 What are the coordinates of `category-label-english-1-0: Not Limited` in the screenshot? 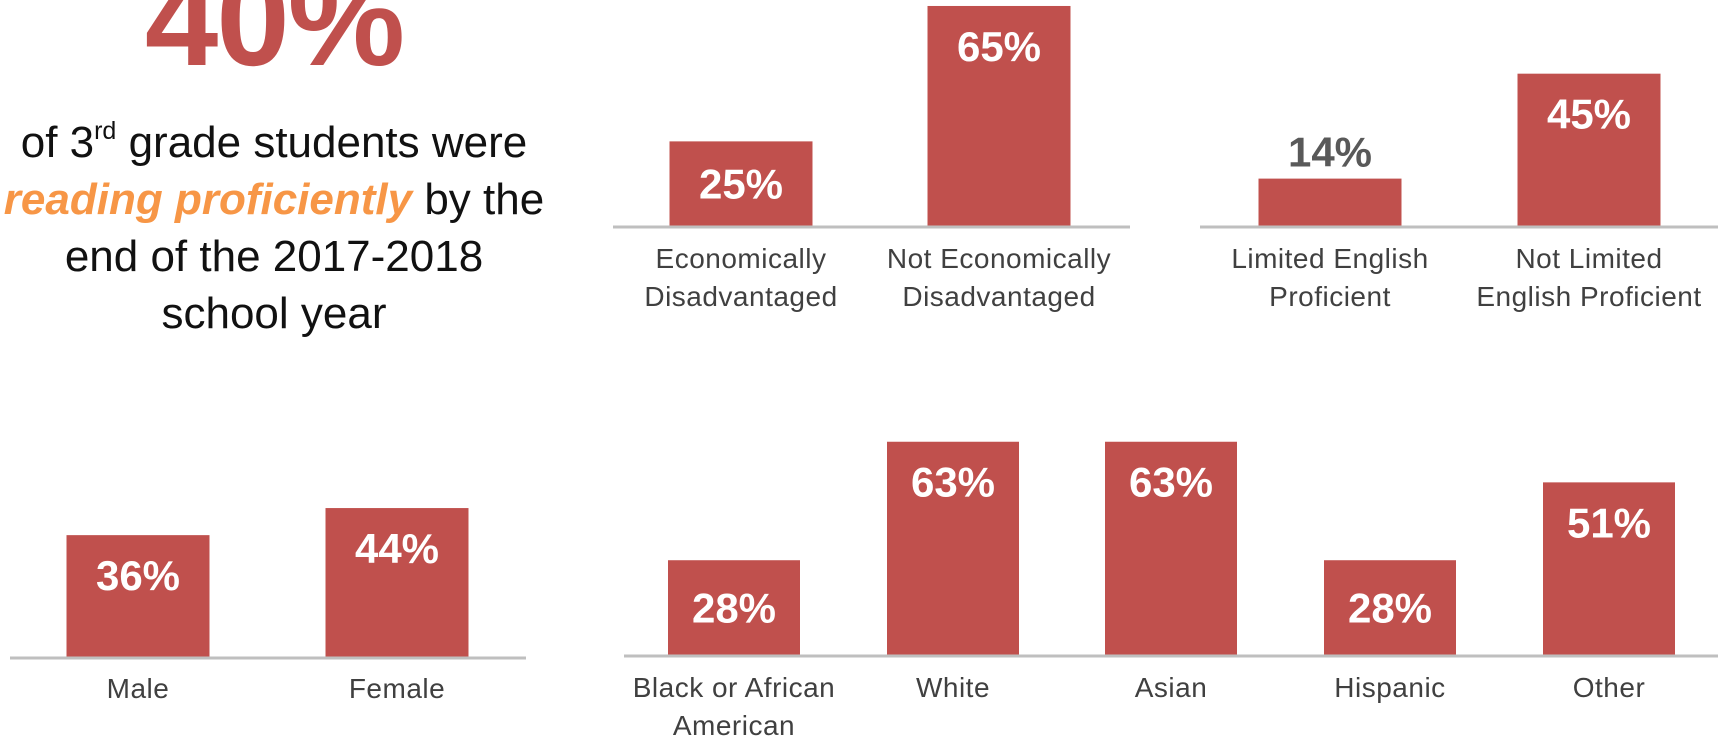 It's located at (1588, 258).